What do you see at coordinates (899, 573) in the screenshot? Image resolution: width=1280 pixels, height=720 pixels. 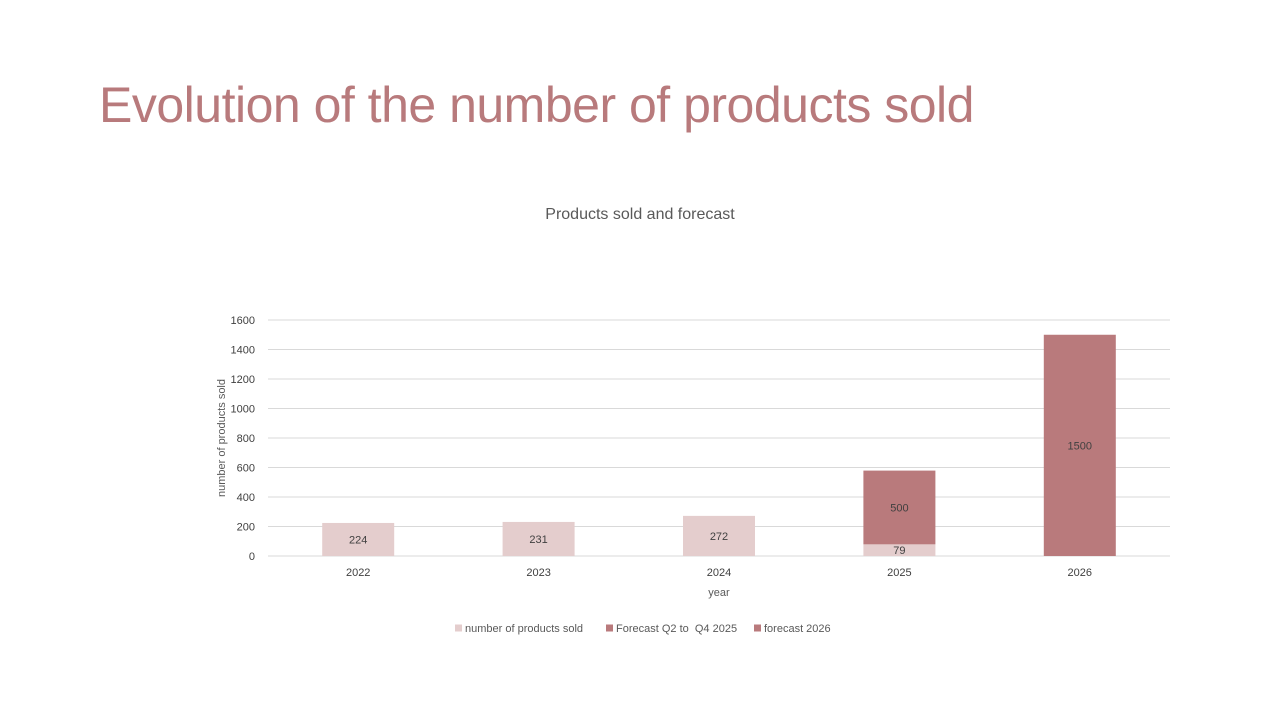 I see `x-tick-label: 2025` at bounding box center [899, 573].